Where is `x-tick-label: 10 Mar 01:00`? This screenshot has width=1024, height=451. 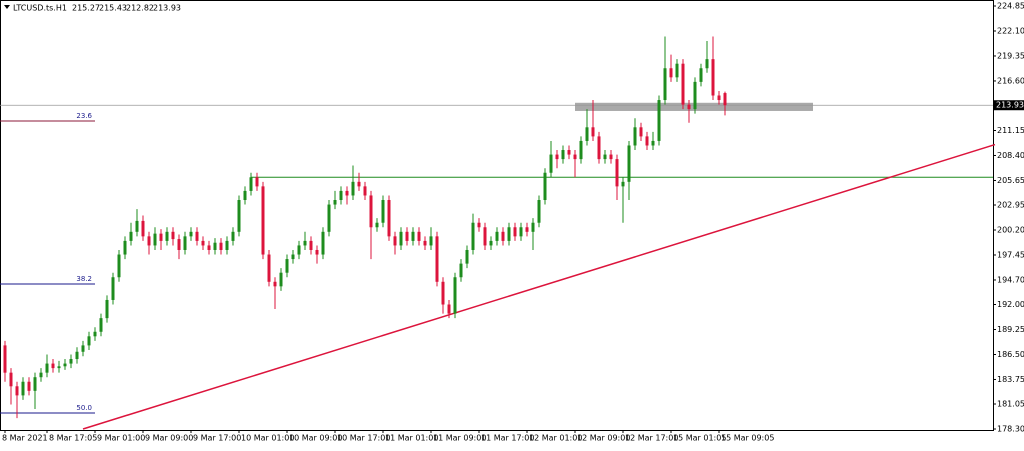
x-tick-label: 10 Mar 01:00 is located at coordinates (267, 438).